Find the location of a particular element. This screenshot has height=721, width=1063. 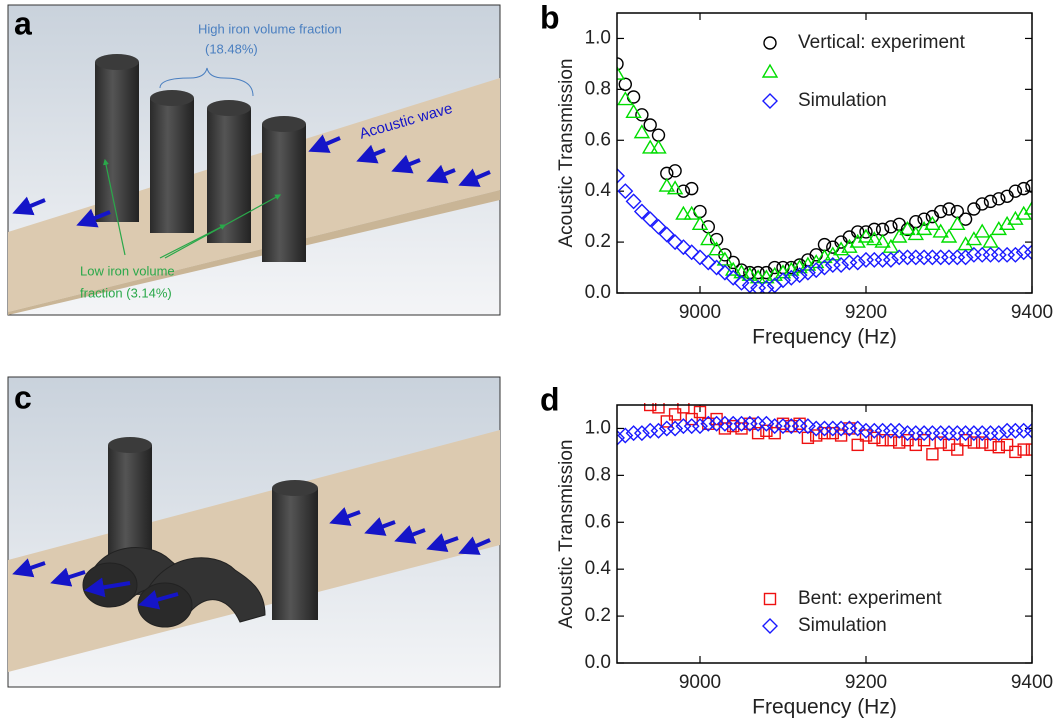

y-tick-label: 0.0 is located at coordinates (598, 662).